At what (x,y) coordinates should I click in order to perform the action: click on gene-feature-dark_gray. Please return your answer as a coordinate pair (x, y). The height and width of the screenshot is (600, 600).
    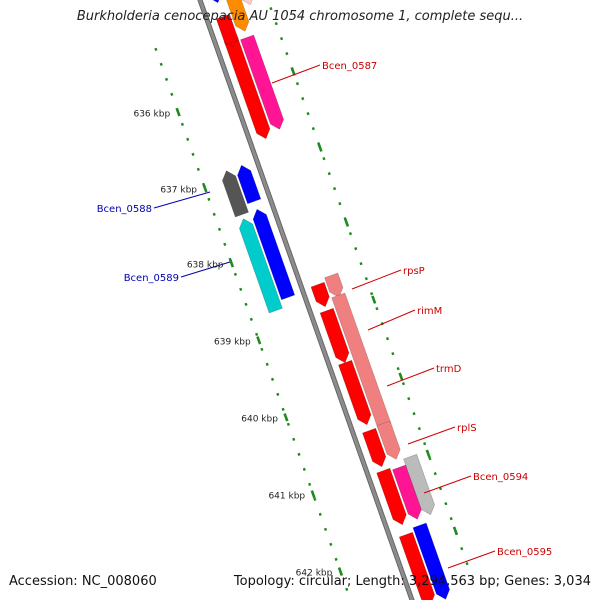
    Looking at the image, I should click on (235, 194).